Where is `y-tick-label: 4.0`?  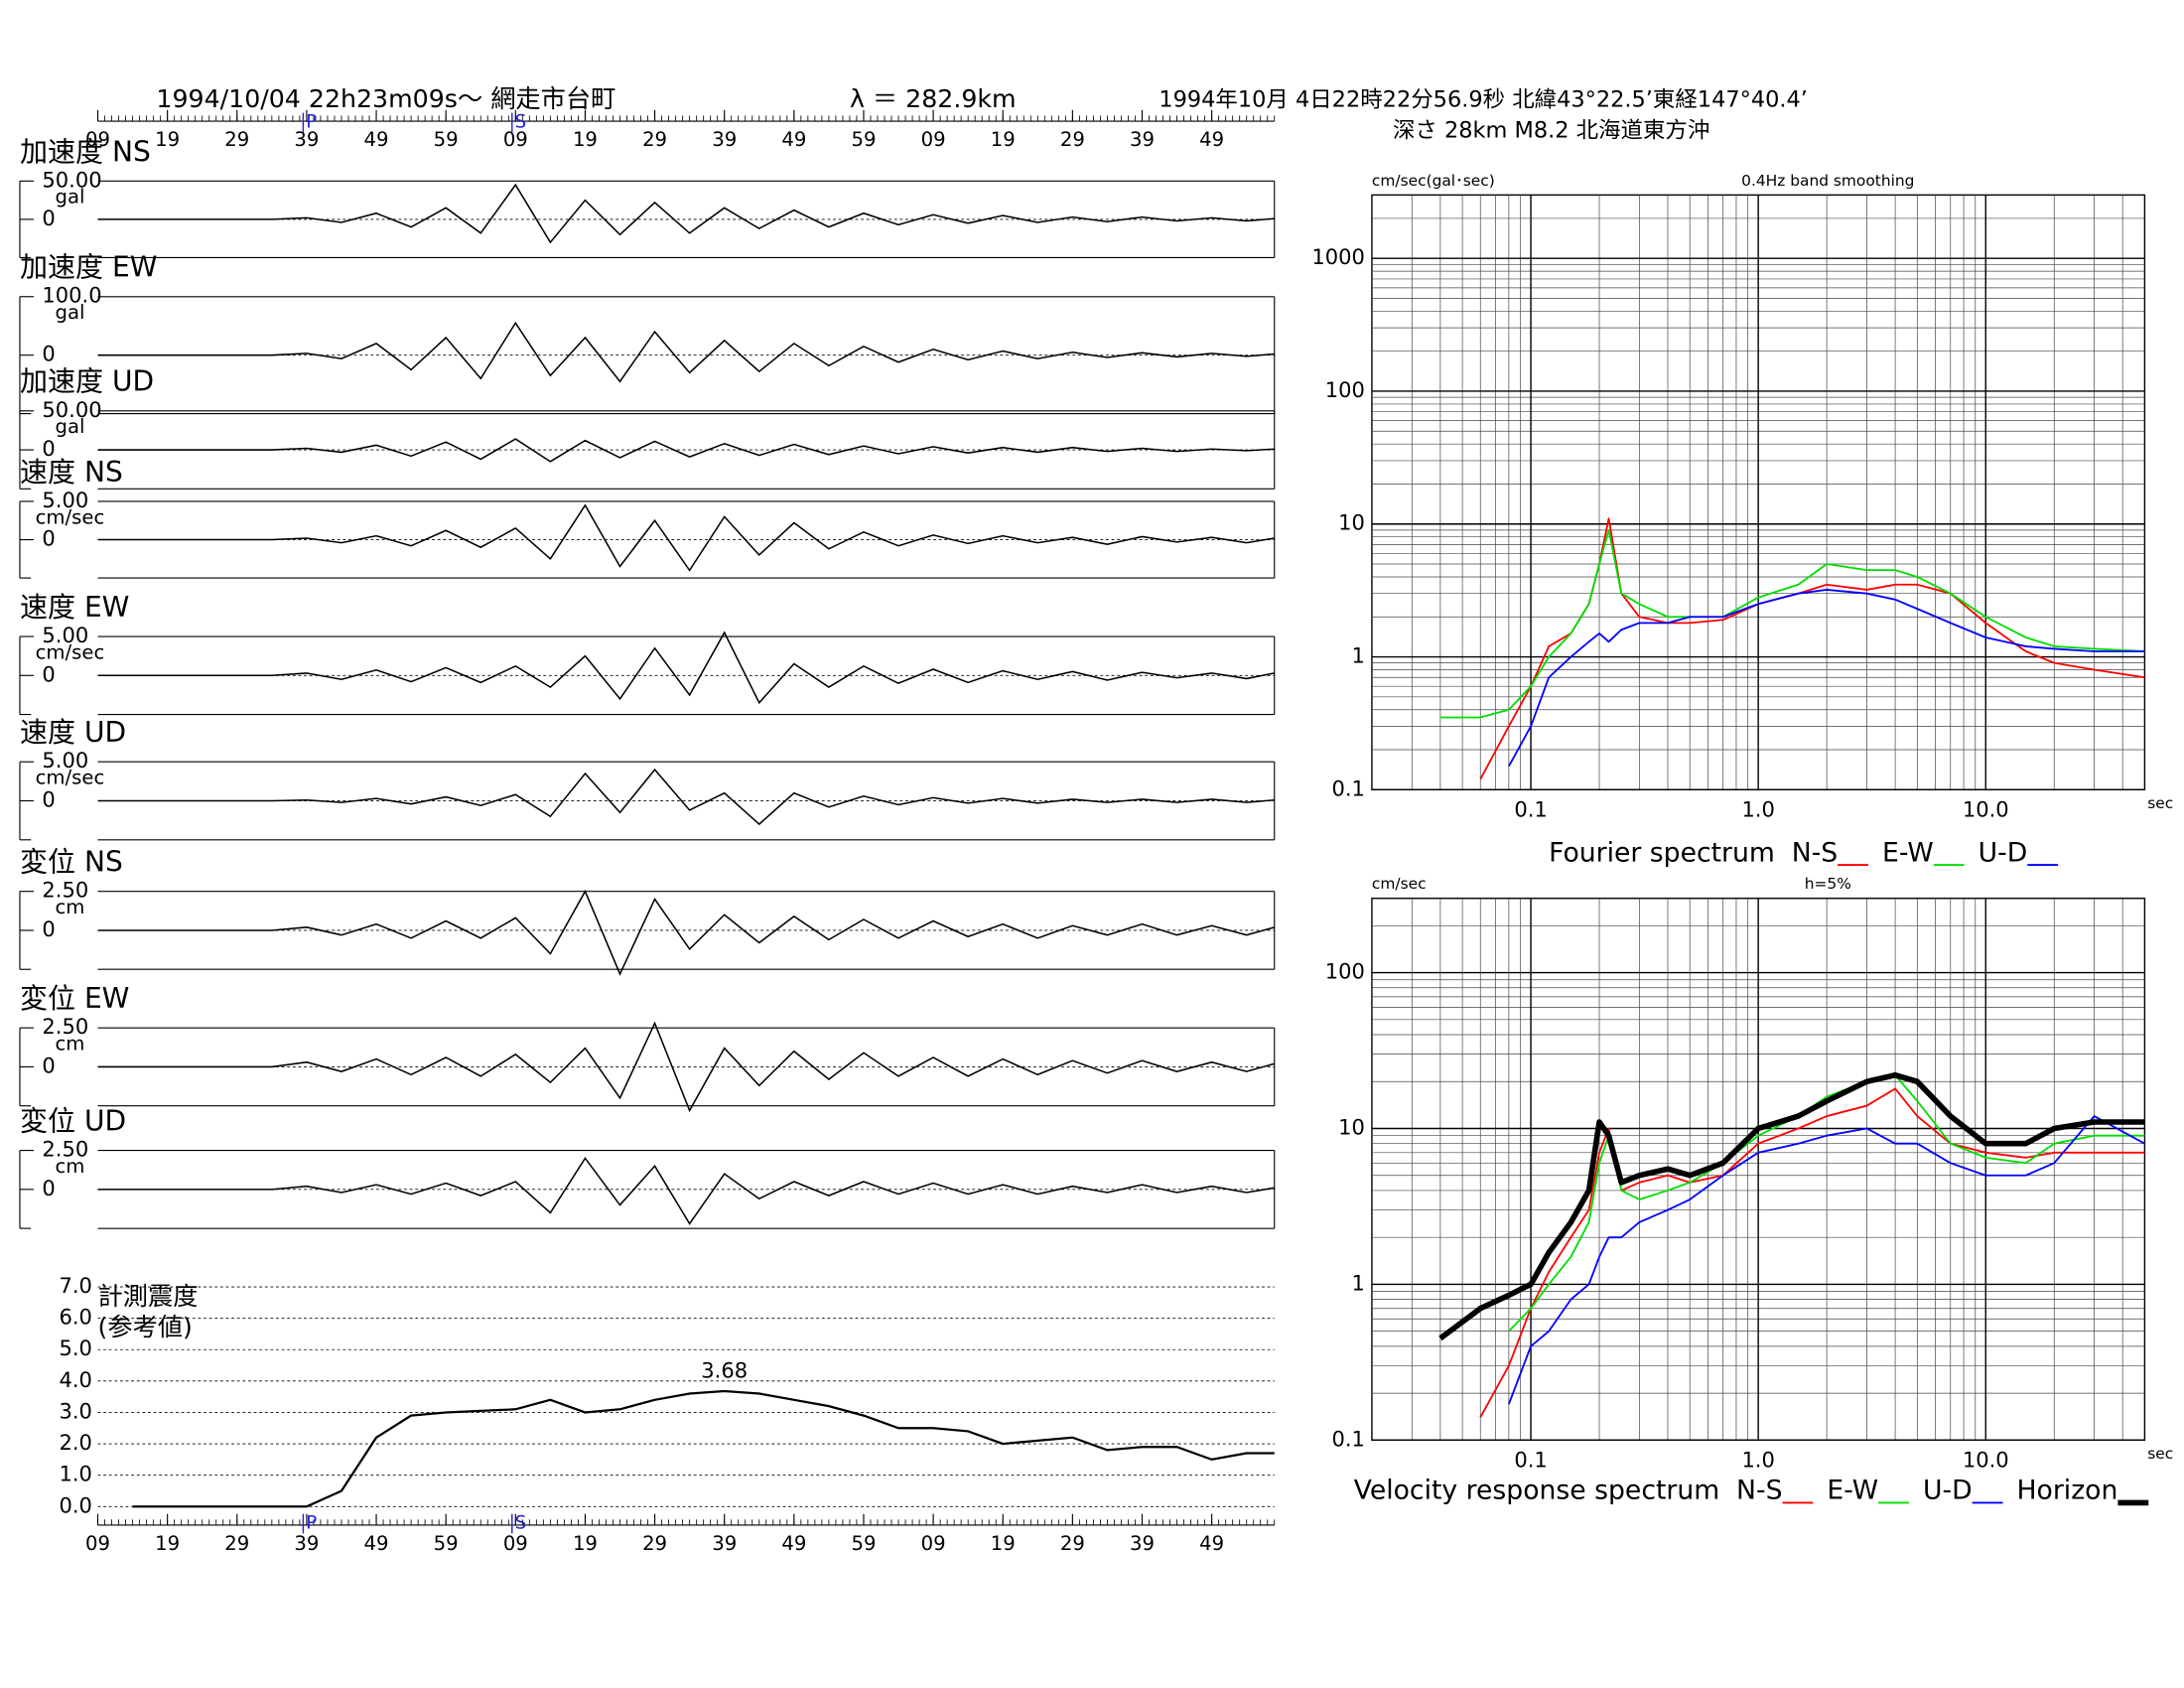
y-tick-label: 4.0 is located at coordinates (75, 1379).